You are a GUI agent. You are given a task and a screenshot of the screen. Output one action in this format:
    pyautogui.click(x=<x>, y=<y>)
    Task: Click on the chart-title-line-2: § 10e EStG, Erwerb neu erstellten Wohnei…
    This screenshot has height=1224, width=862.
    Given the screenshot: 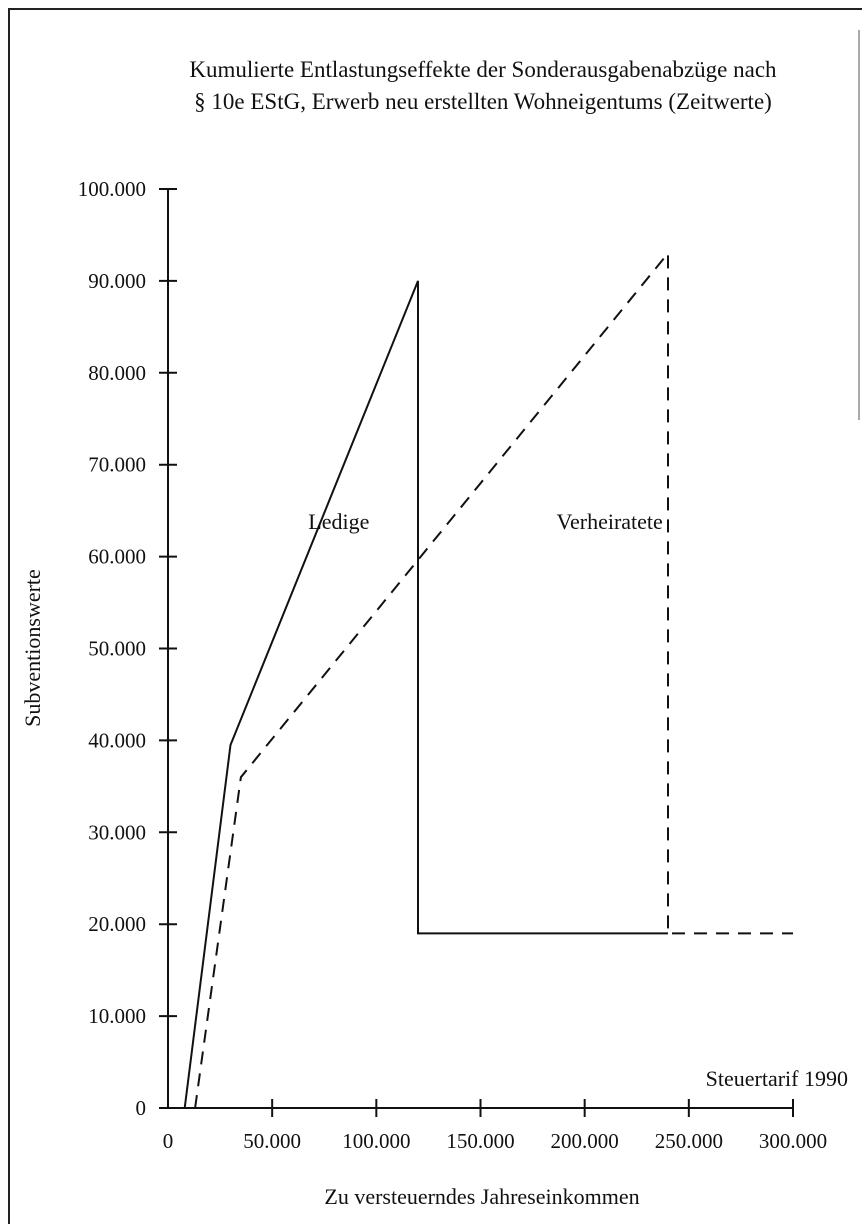 What is the action you would take?
    pyautogui.click(x=483, y=101)
    